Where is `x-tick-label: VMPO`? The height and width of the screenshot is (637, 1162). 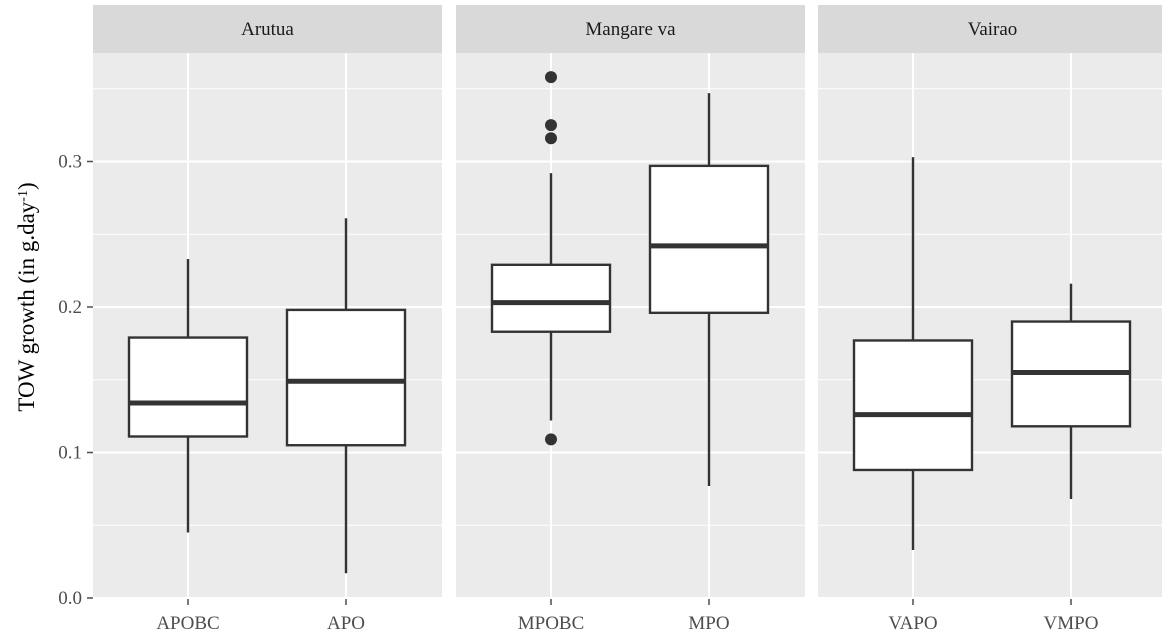 x-tick-label: VMPO is located at coordinates (1071, 623).